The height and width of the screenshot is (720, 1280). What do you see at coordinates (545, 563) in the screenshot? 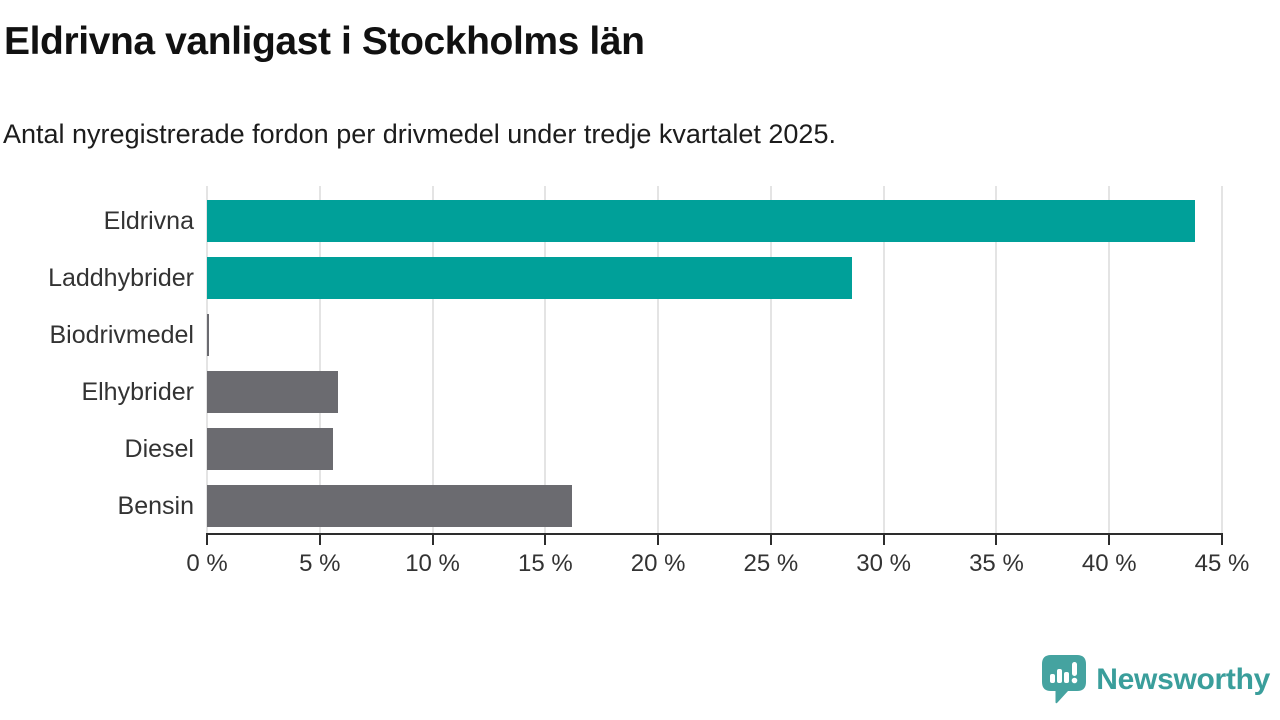
I see `x-axis-tick-label: 15 %` at bounding box center [545, 563].